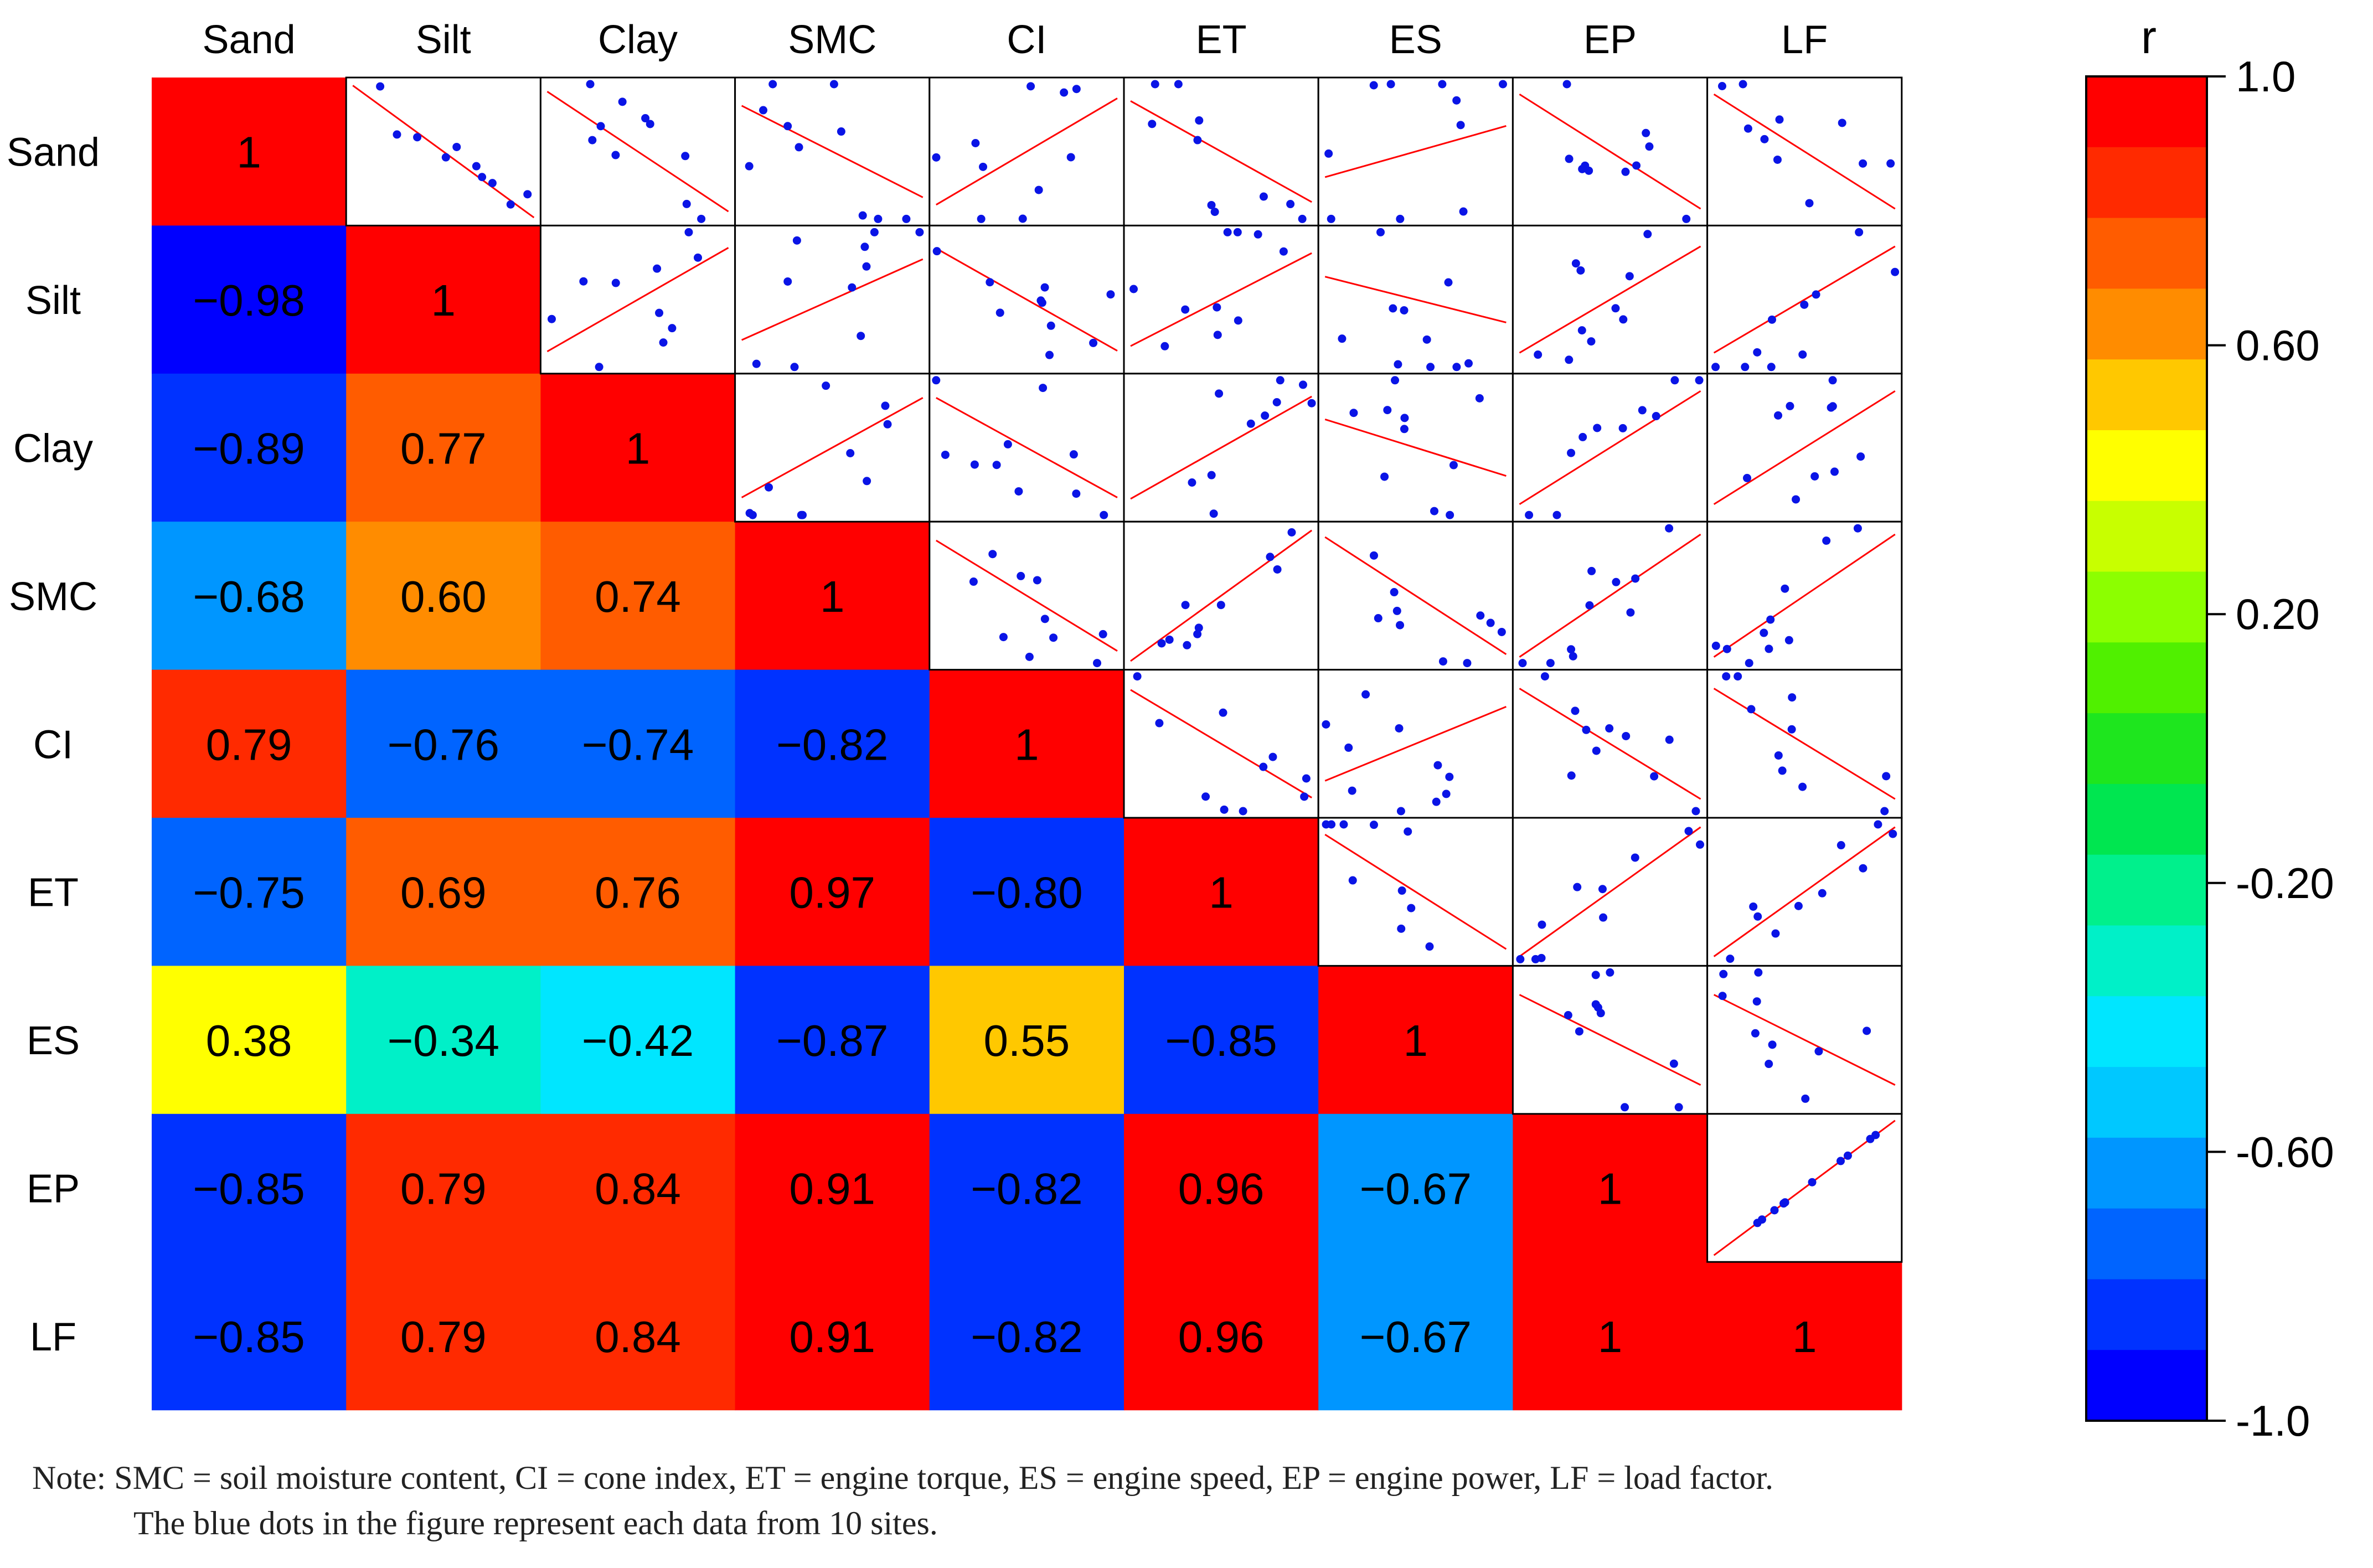 The height and width of the screenshot is (1568, 2373). What do you see at coordinates (832, 596) in the screenshot?
I see `heatmap-cell-smc-smc` at bounding box center [832, 596].